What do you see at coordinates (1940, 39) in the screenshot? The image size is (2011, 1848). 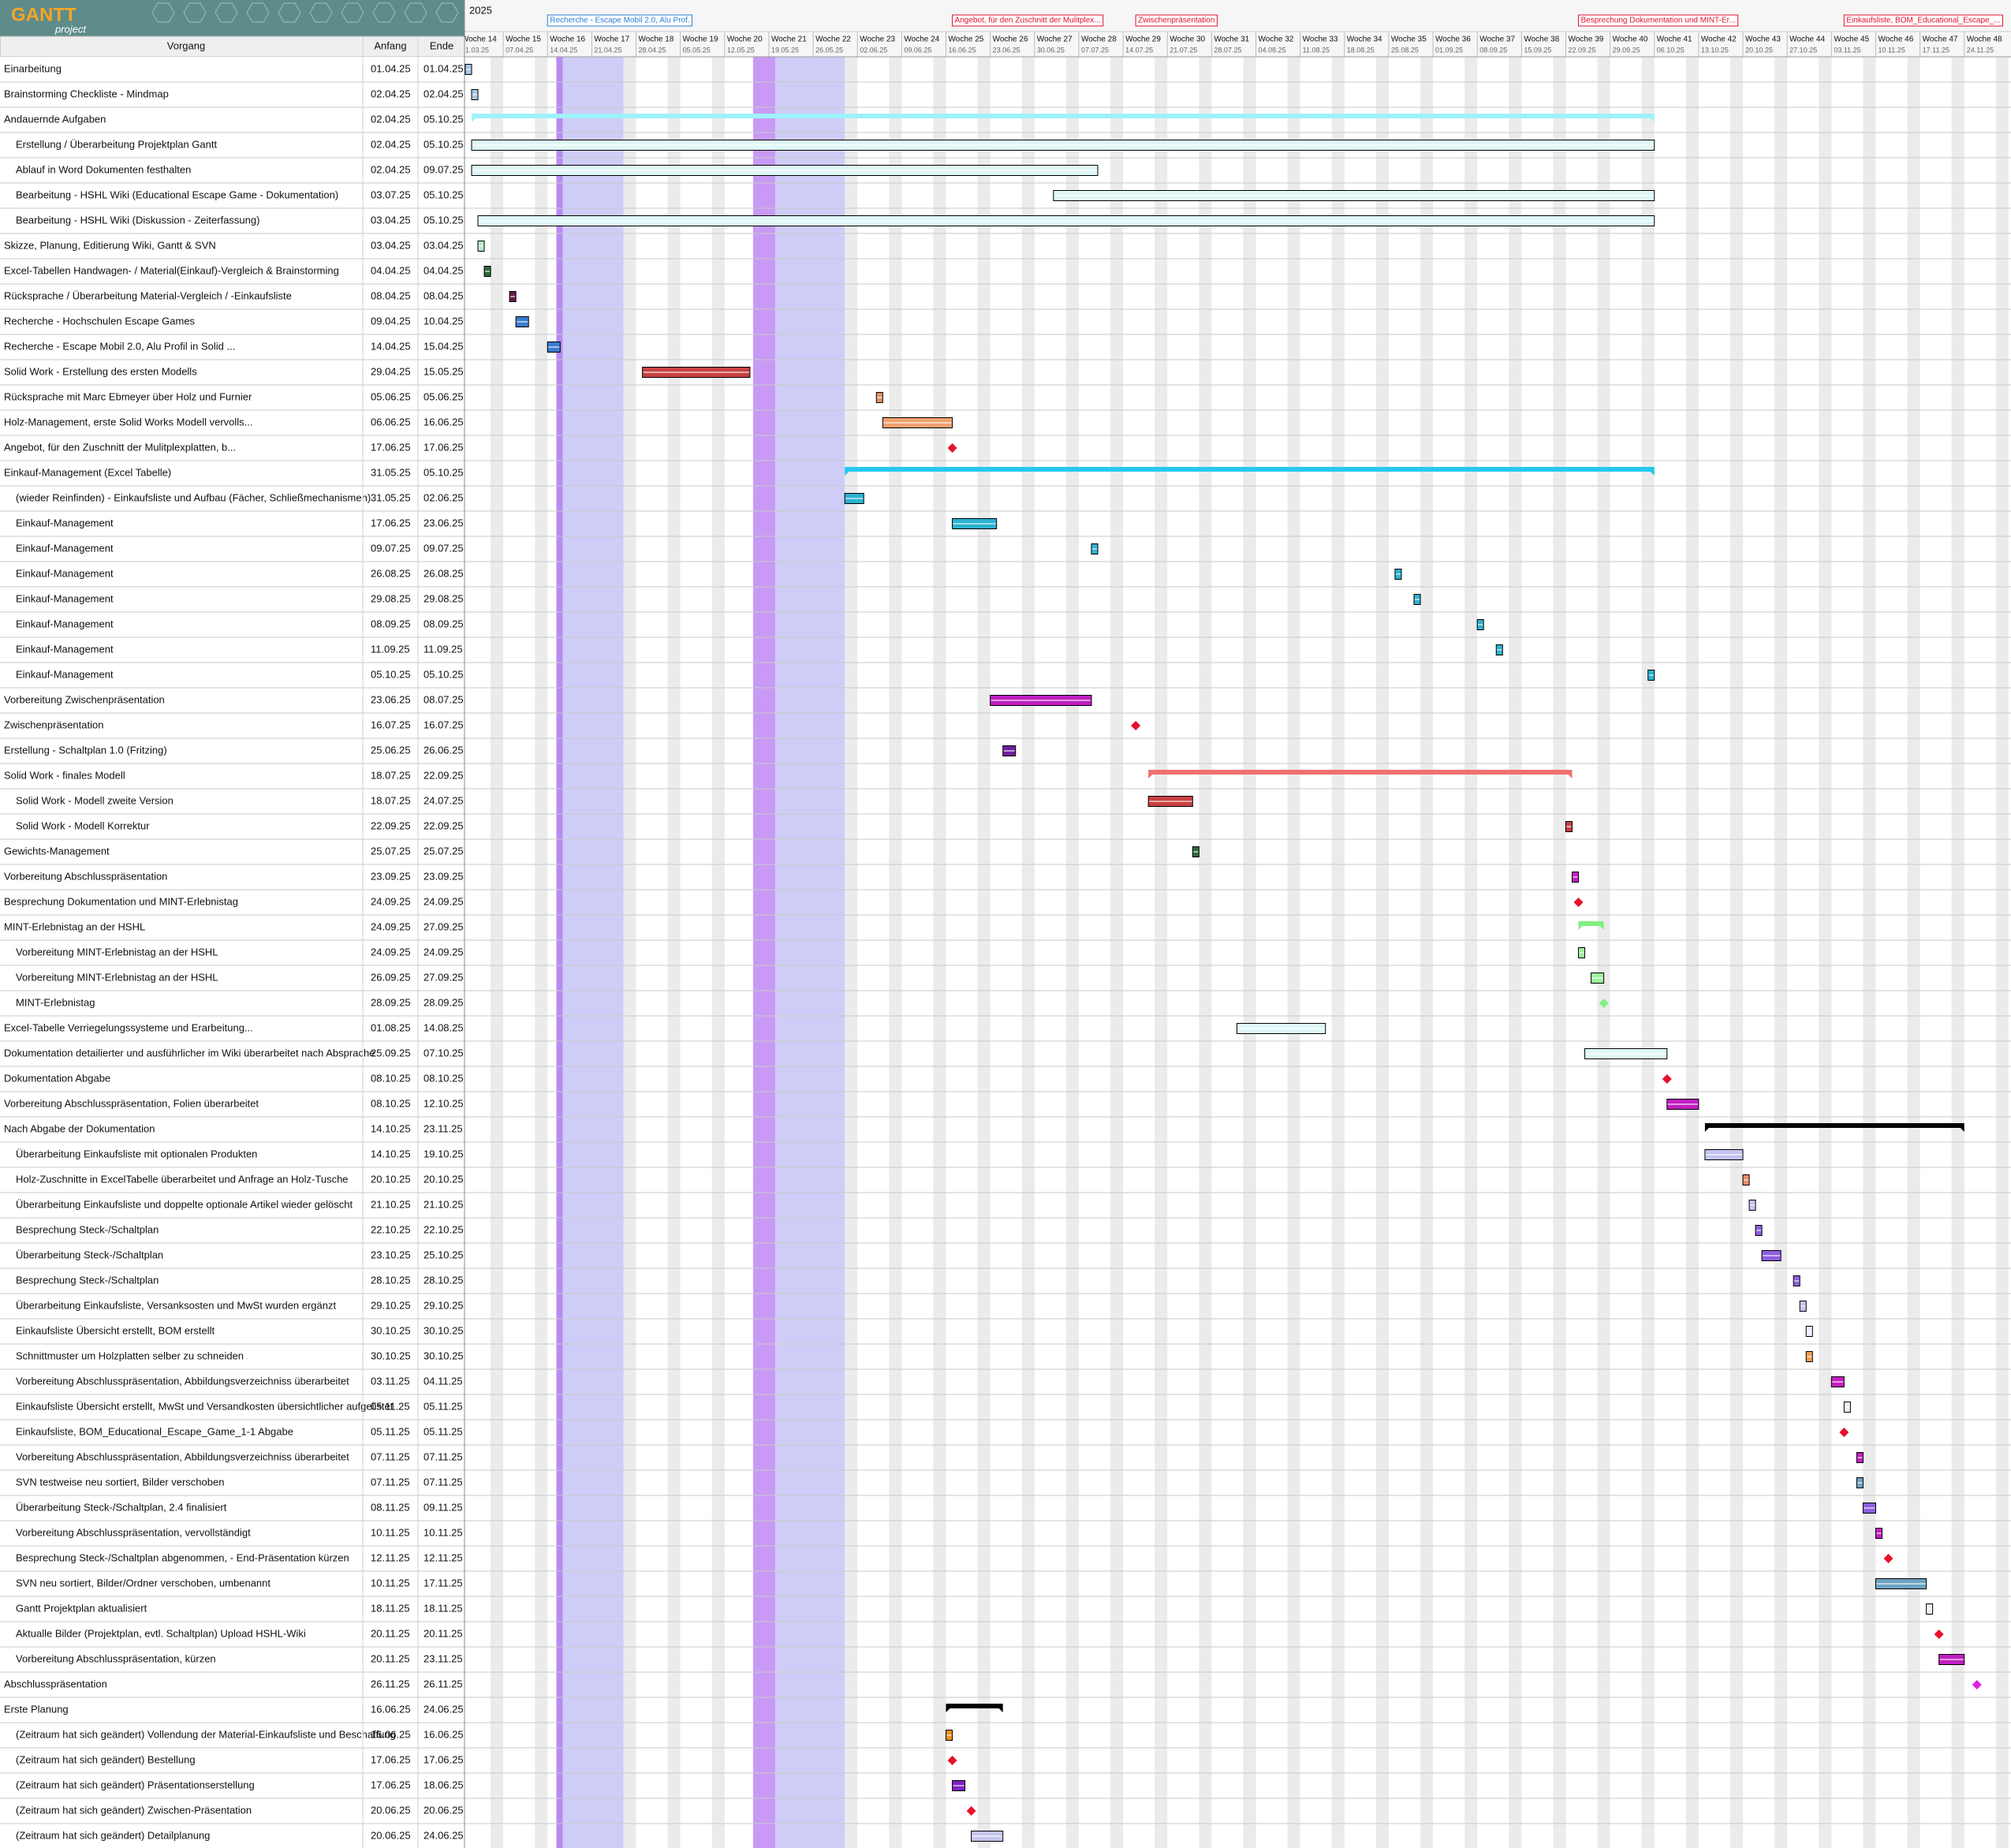 I see `week-label: Woche 47` at bounding box center [1940, 39].